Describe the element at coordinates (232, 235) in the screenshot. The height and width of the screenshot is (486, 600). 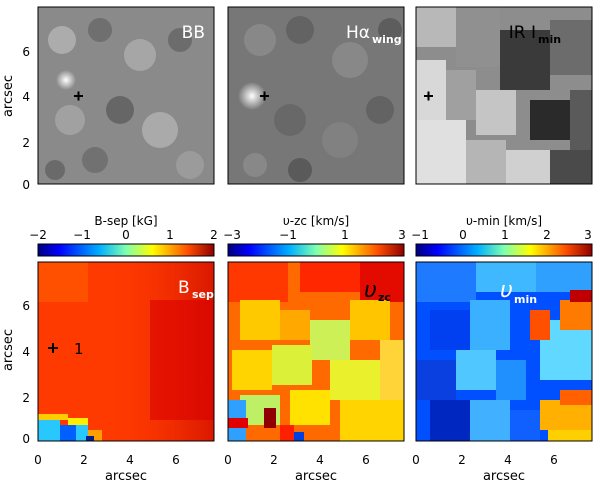
I see `colorbar-tick: −3` at that location.